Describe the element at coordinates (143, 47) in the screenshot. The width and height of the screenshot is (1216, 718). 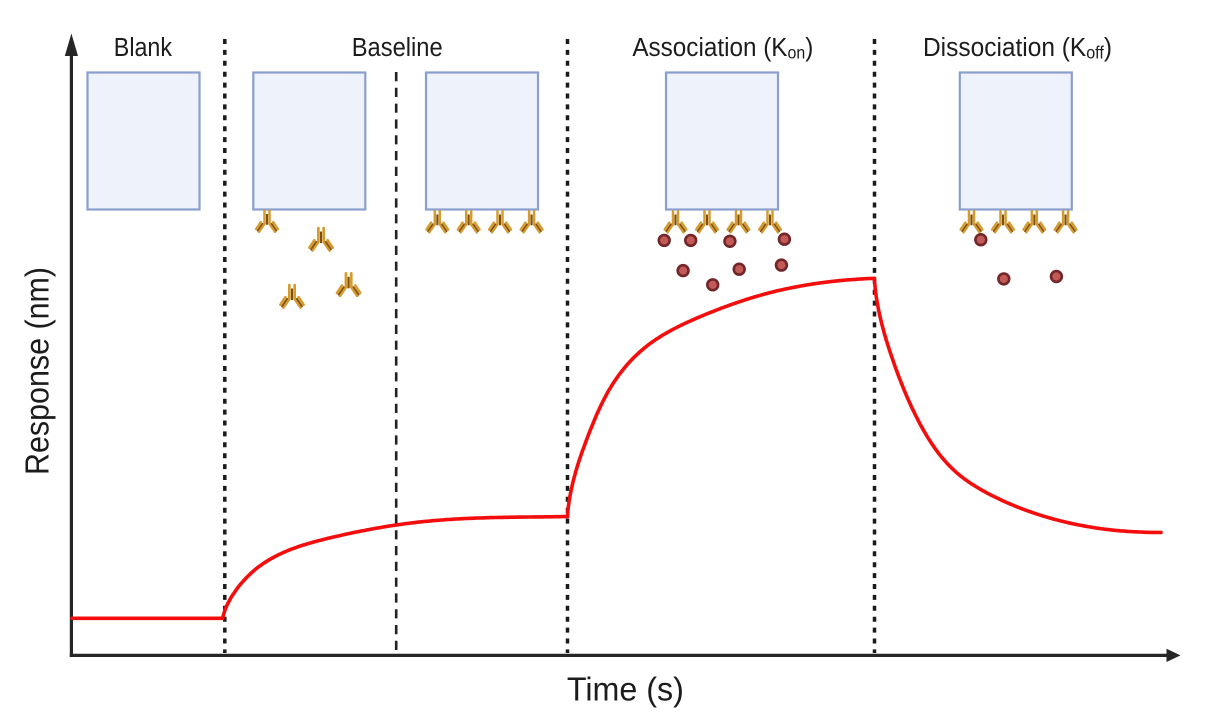
I see `svg-text: Blank` at that location.